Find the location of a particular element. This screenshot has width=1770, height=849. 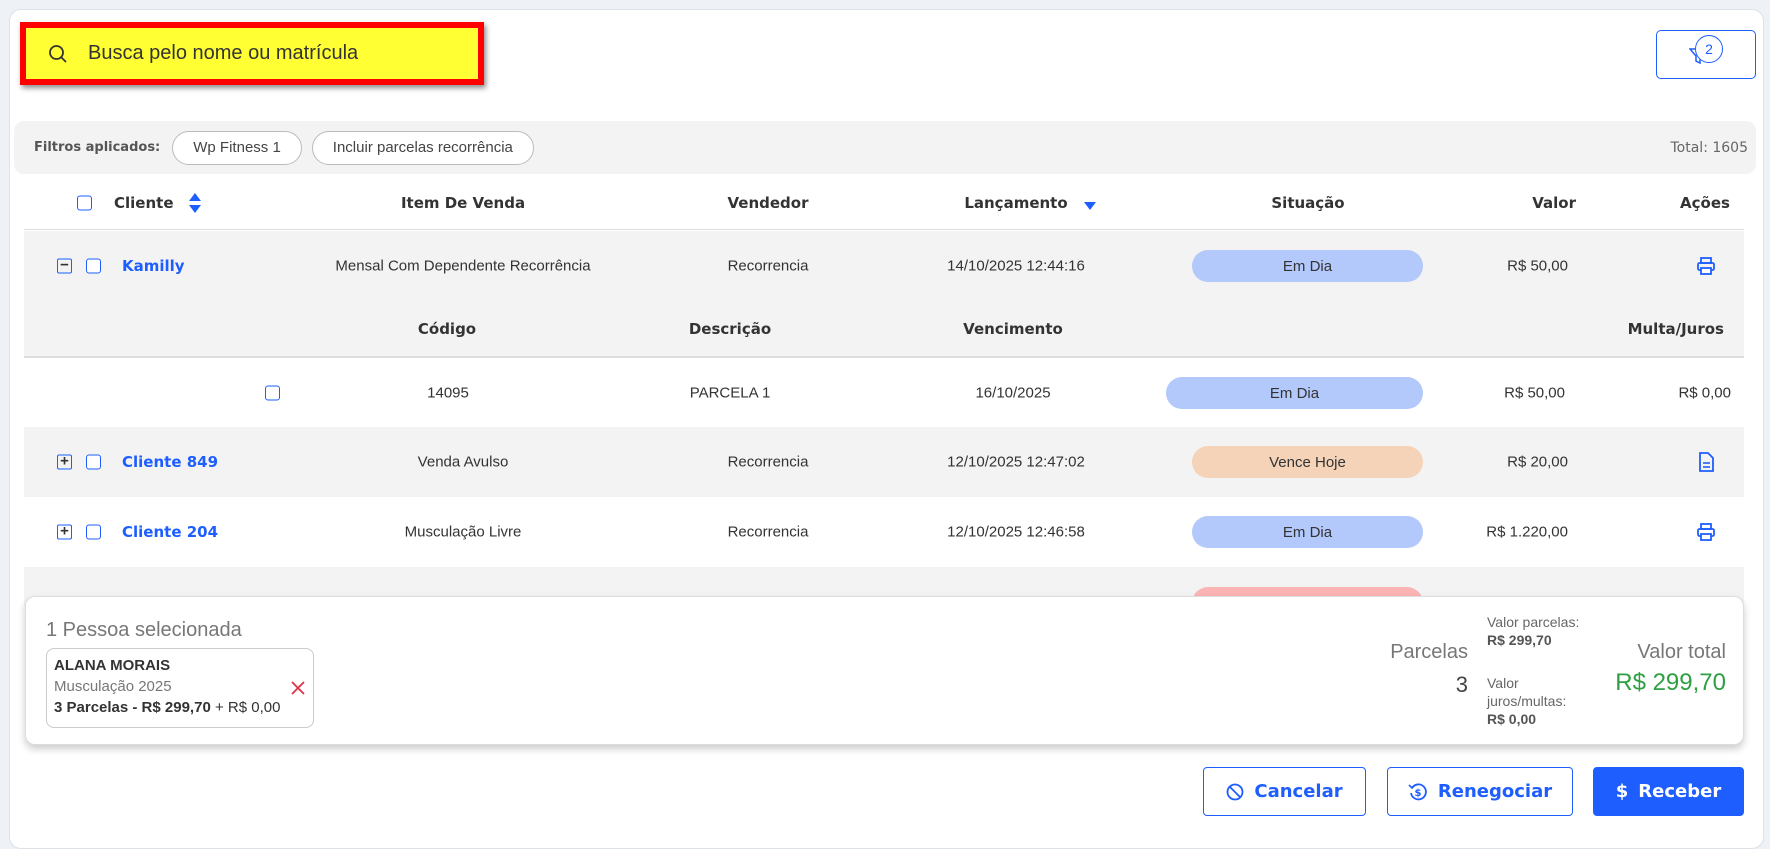

search-placeholder: Busca pelo nome ou matrícula is located at coordinates (223, 53).